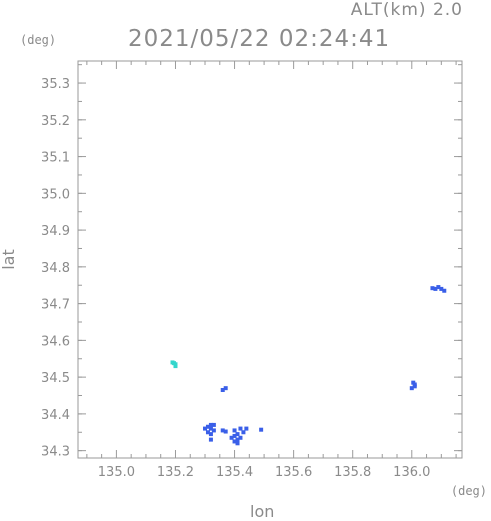  I want to click on timestamp-title: 2021/05/22 02:24:41, so click(259, 39).